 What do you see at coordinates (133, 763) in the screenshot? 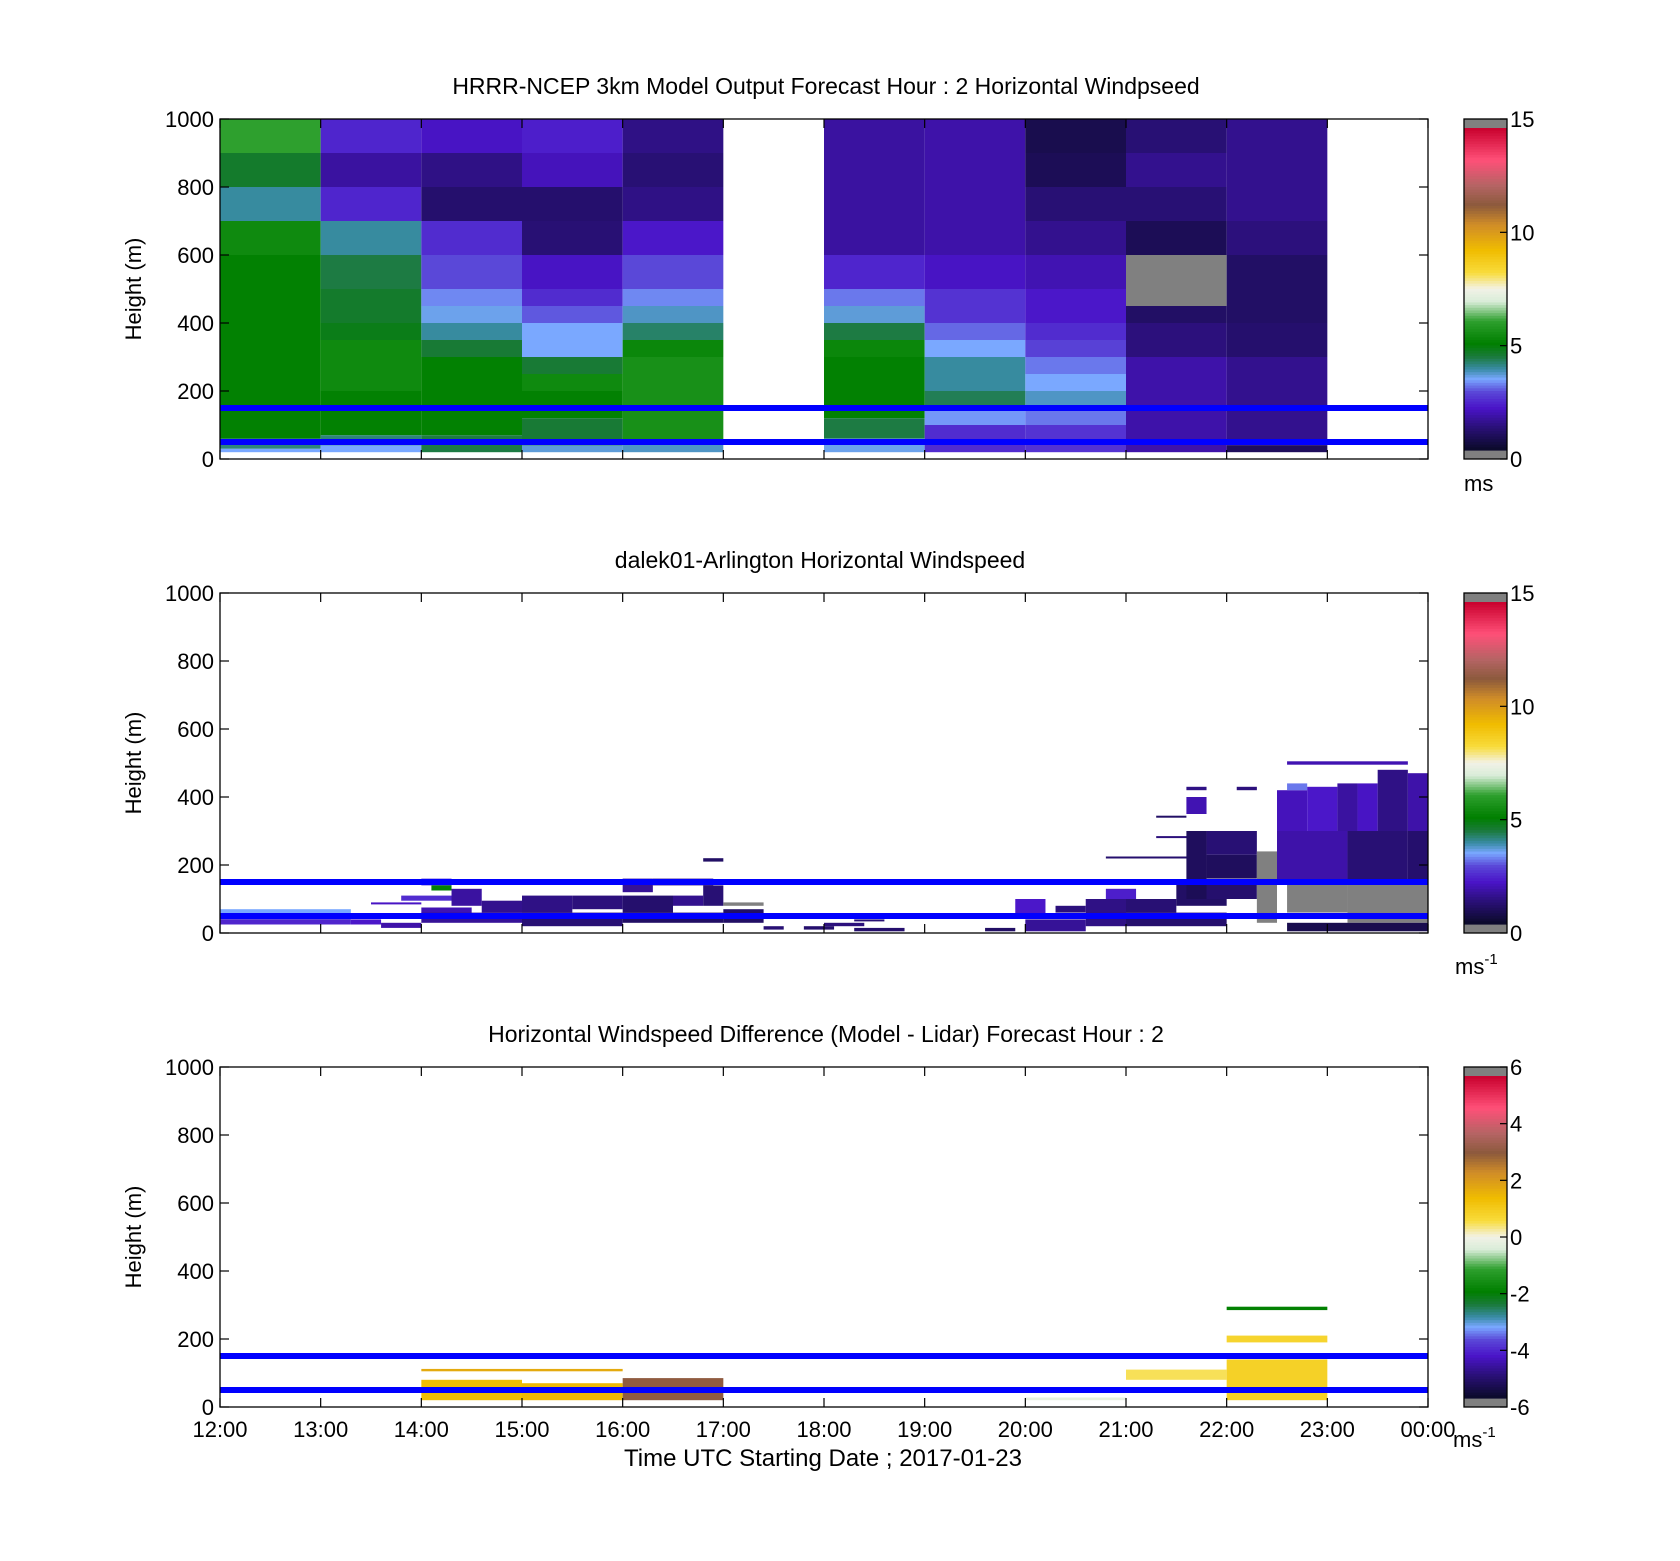
I see `y-axis-label: Height (m)` at bounding box center [133, 763].